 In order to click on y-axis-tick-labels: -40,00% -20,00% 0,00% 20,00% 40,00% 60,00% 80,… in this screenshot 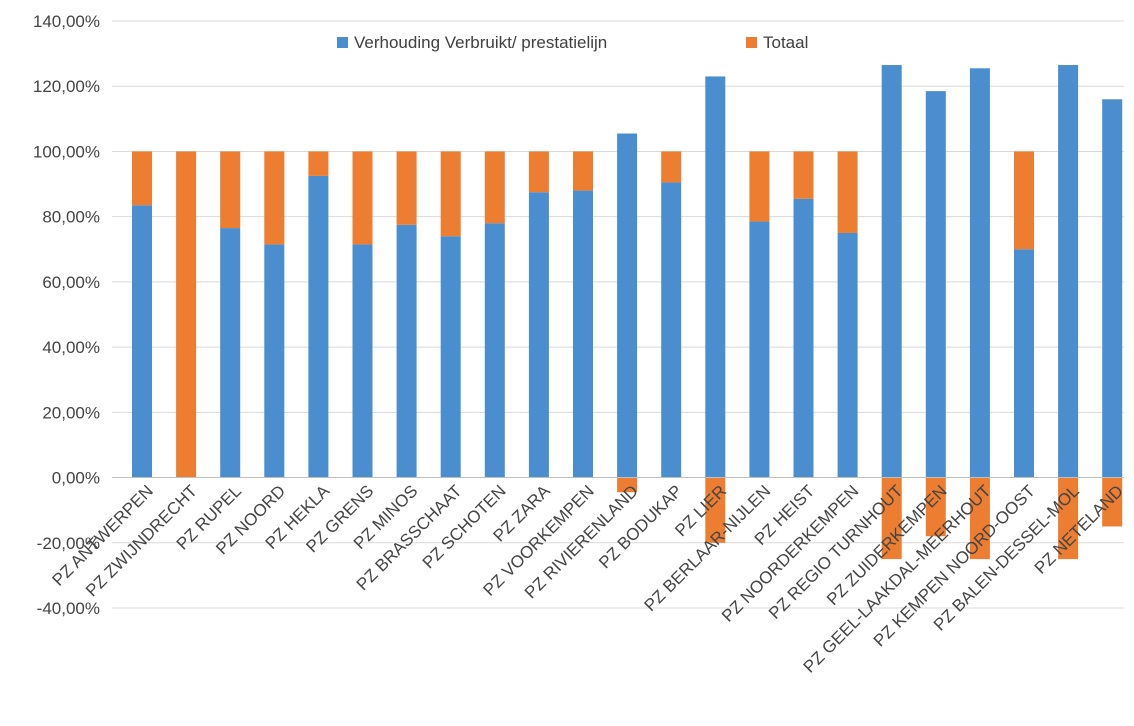, I will do `click(66, 315)`.